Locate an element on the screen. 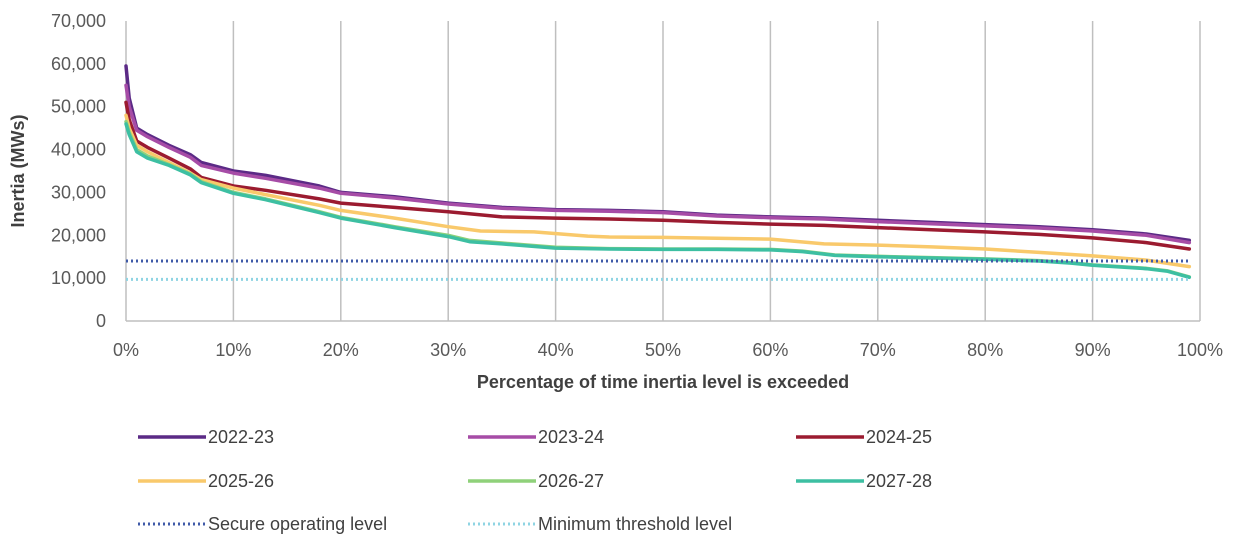 The height and width of the screenshot is (539, 1240). x-tick-label: 90% is located at coordinates (1093, 350).